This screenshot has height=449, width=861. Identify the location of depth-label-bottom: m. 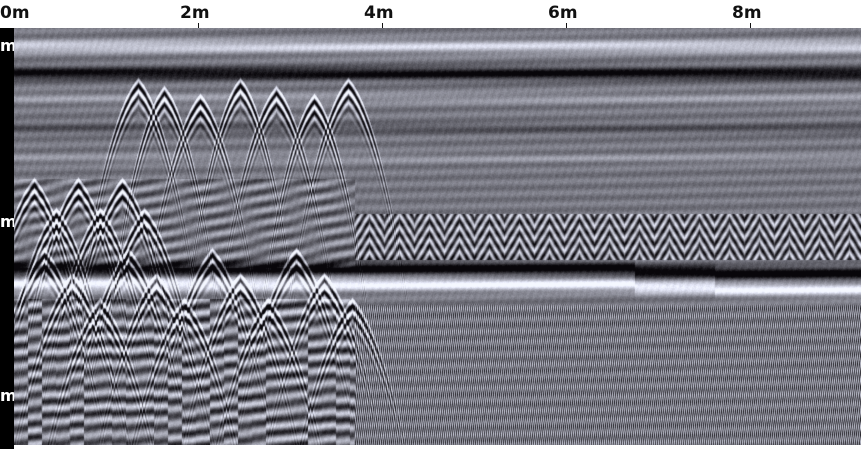
(8, 395).